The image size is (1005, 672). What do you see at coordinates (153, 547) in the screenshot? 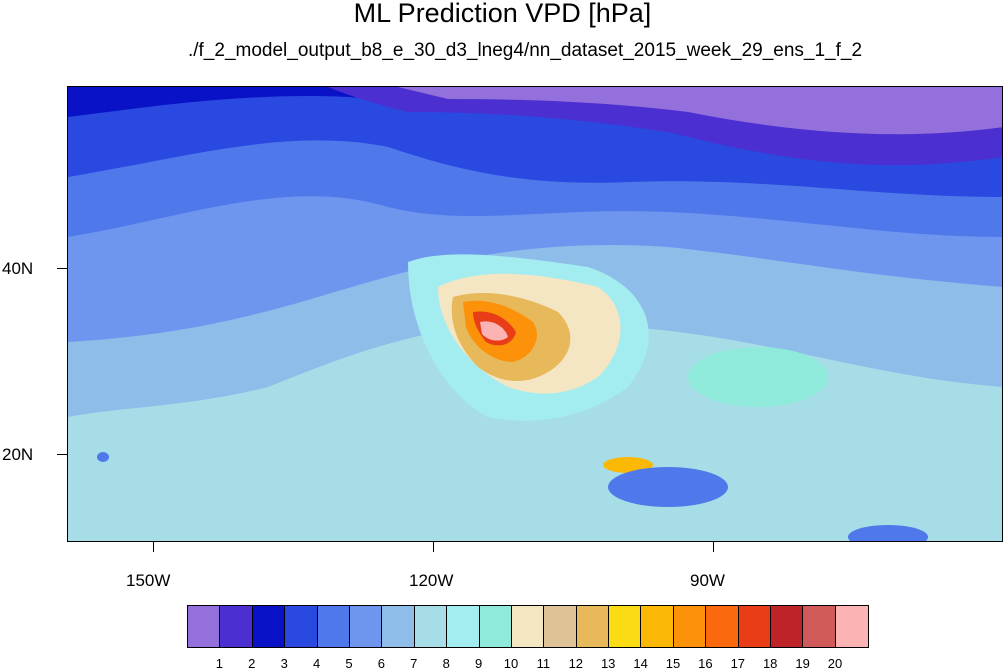
I see `tick-150w` at bounding box center [153, 547].